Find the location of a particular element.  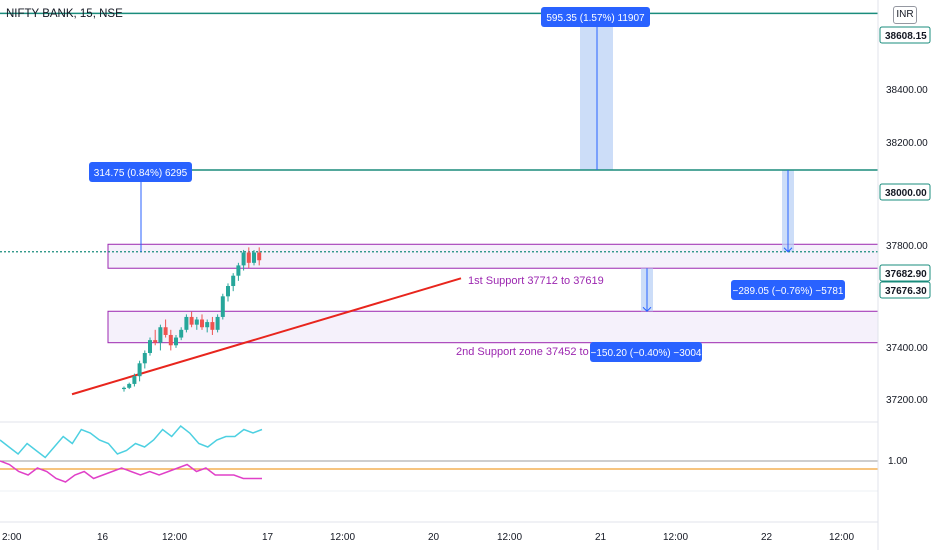

oscillator-pane is located at coordinates (439, 453).